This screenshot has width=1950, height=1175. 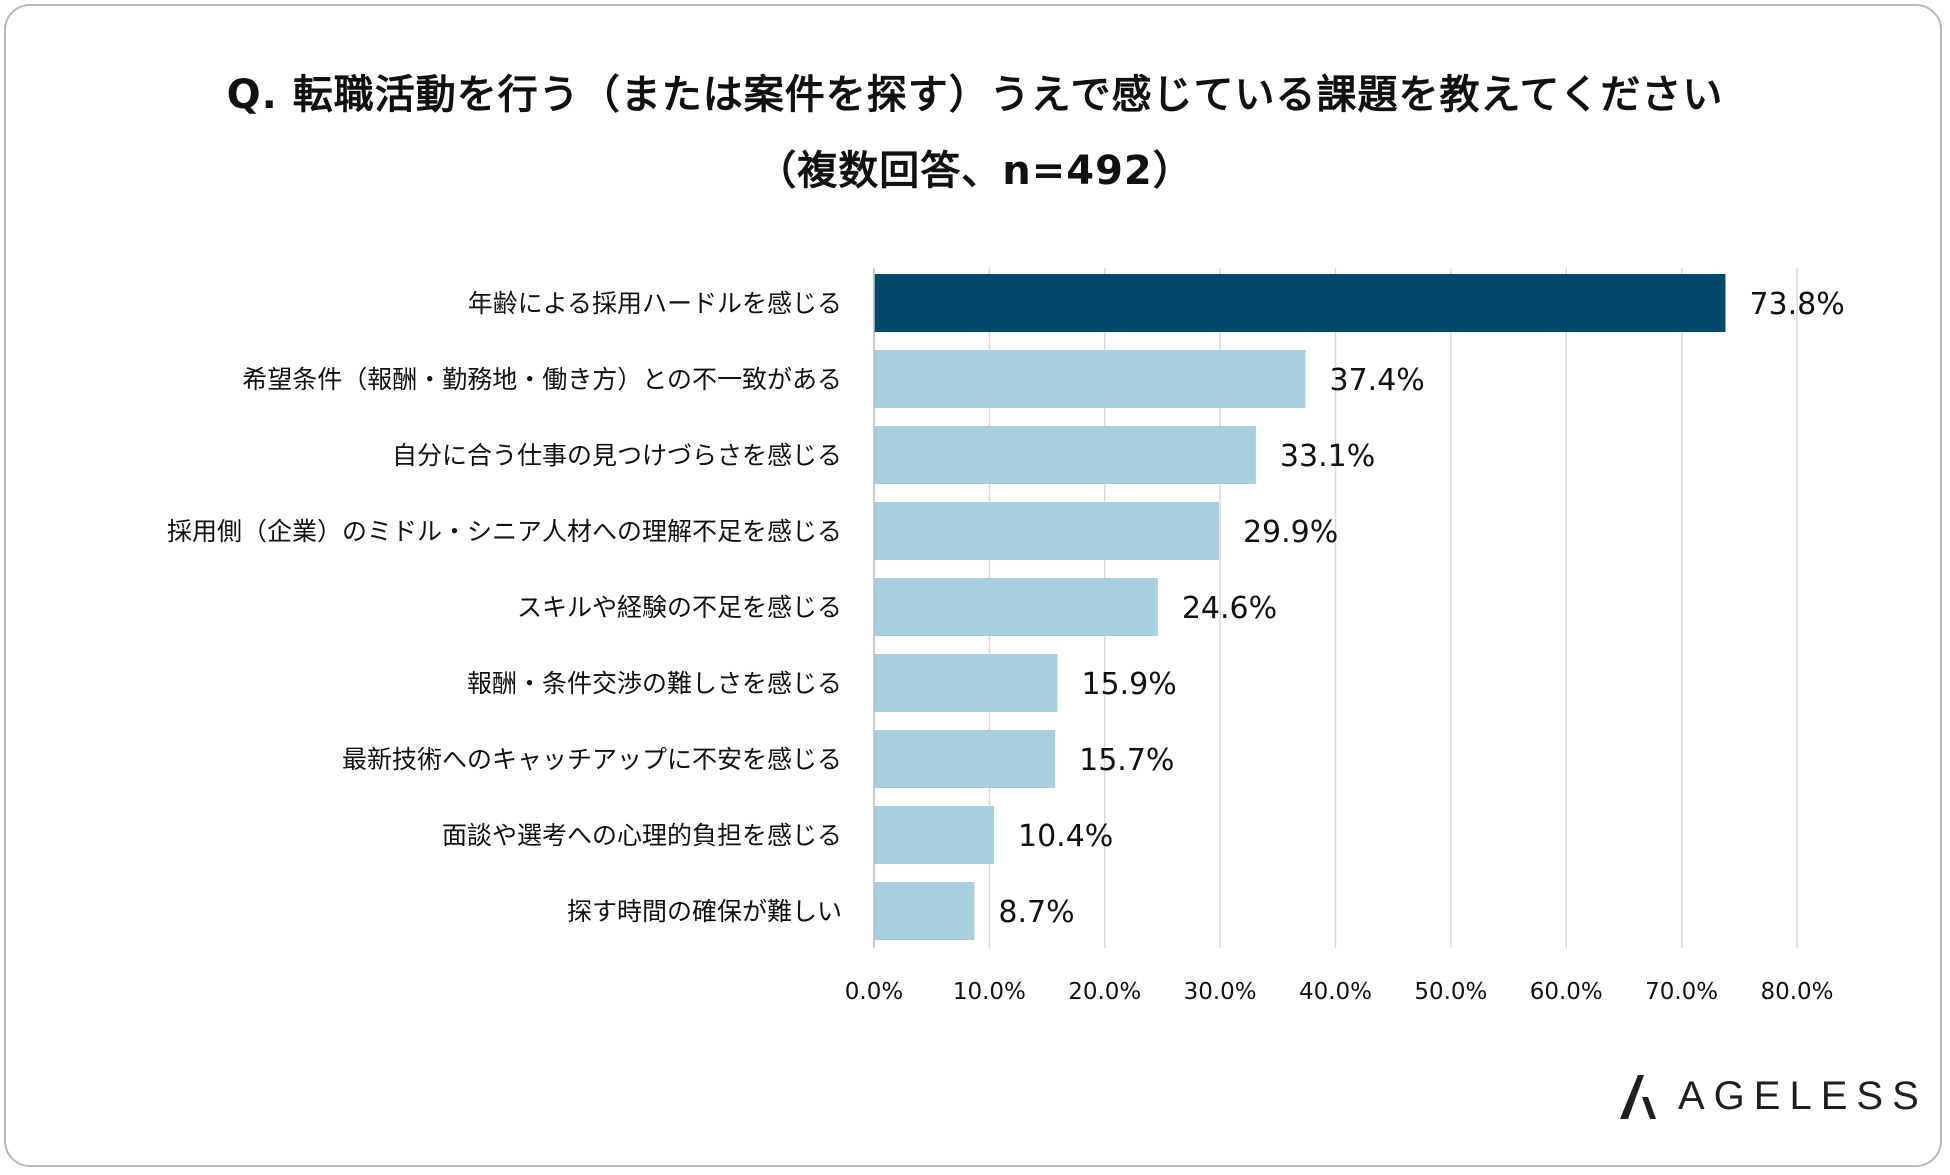 What do you see at coordinates (642, 835) in the screenshot?
I see `category-label: 面談や選考への心理的負担を感じる` at bounding box center [642, 835].